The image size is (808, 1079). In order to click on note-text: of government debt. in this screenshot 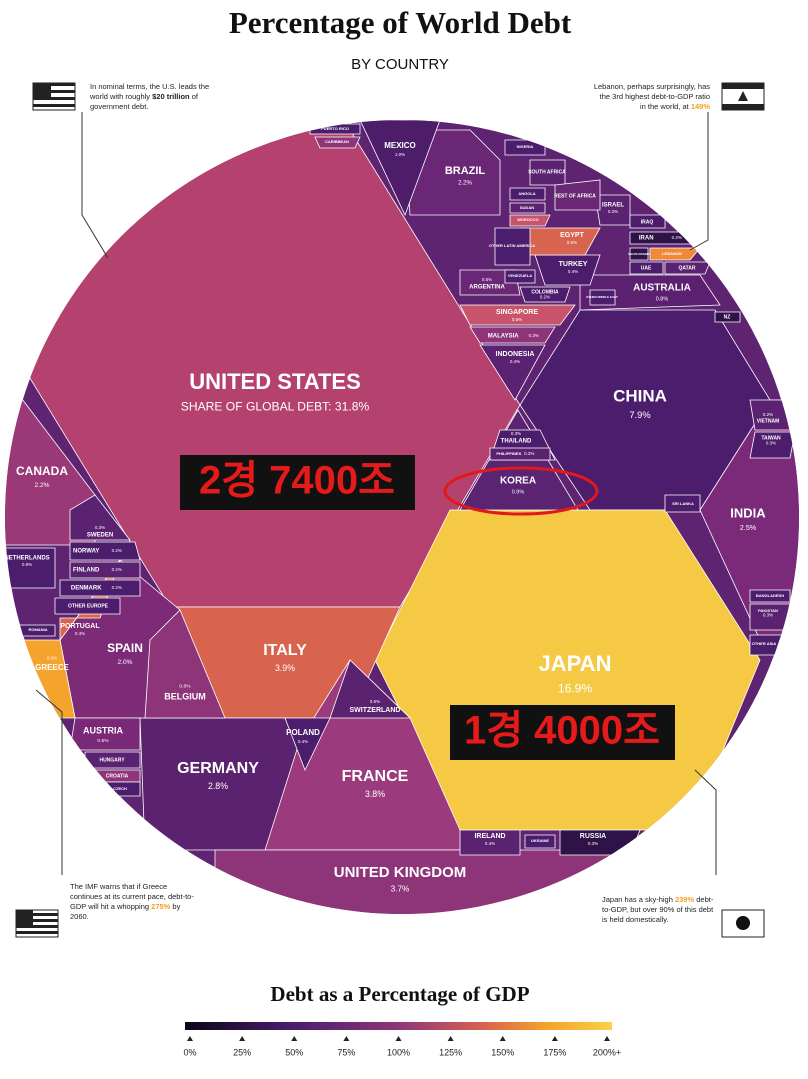, I will do `click(144, 101)`.